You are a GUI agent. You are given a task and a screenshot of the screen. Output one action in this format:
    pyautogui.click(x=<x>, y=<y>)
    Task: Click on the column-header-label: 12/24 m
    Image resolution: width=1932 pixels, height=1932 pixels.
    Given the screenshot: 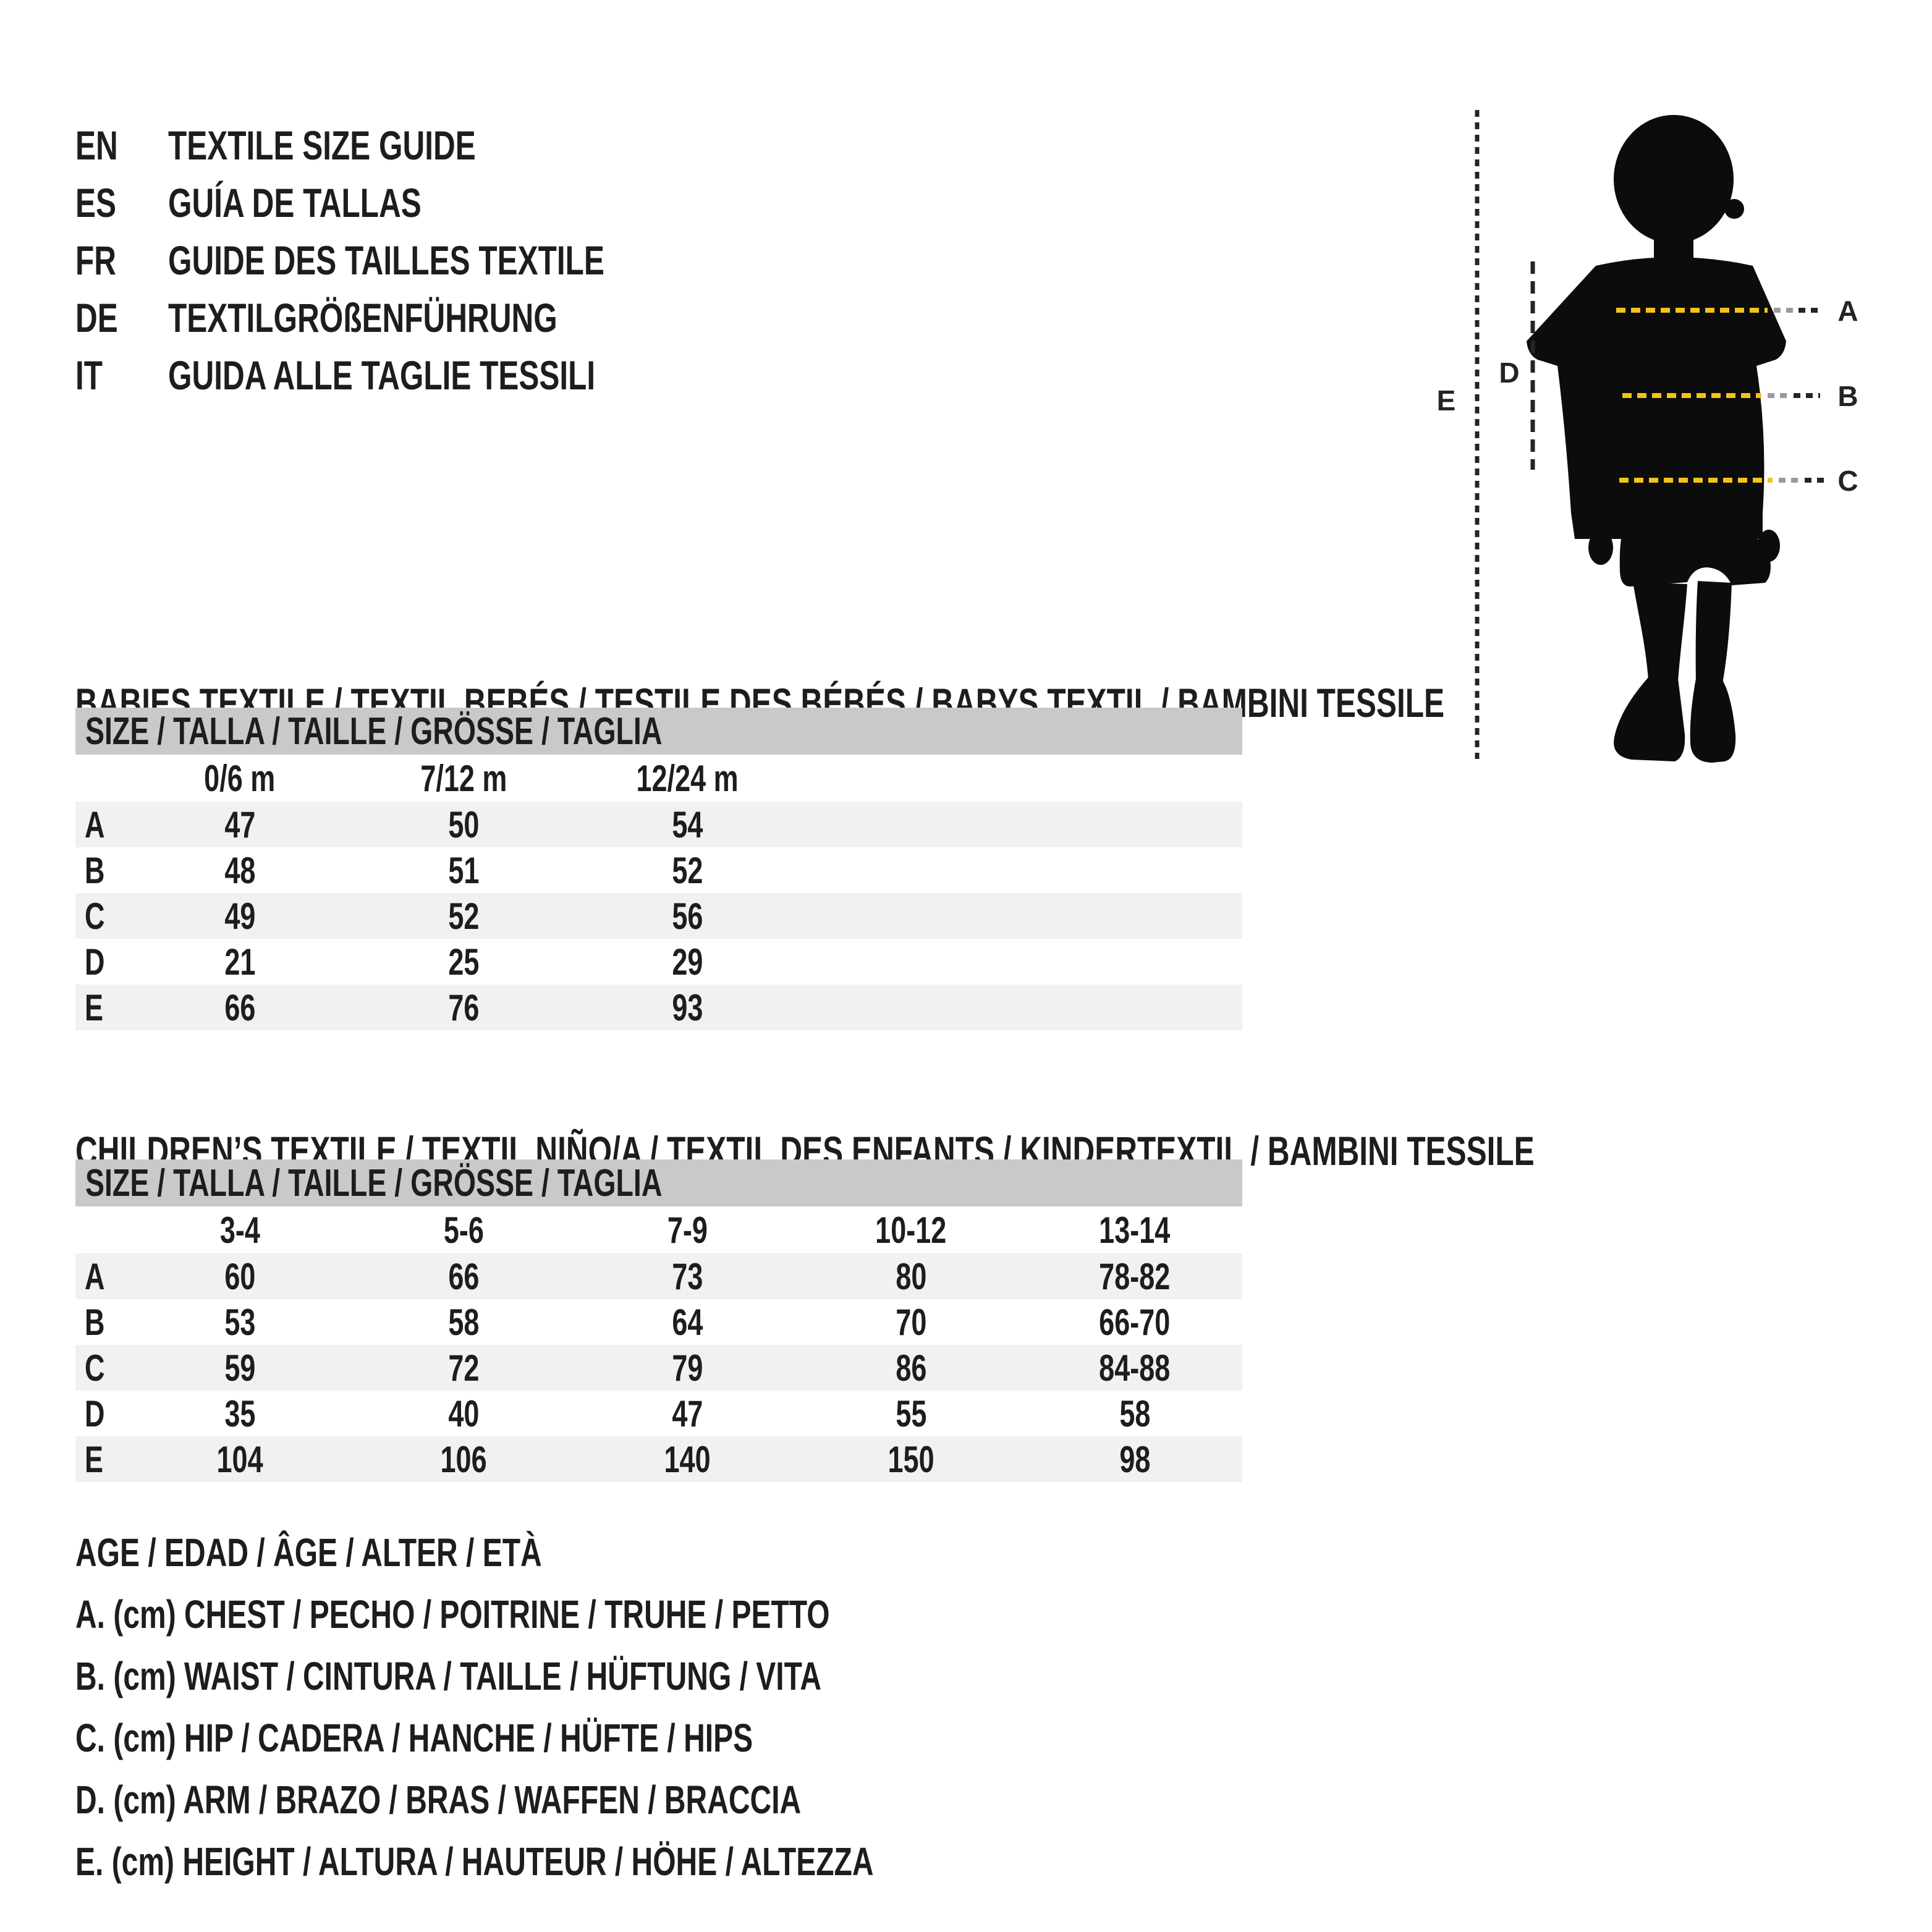 What is the action you would take?
    pyautogui.click(x=687, y=778)
    